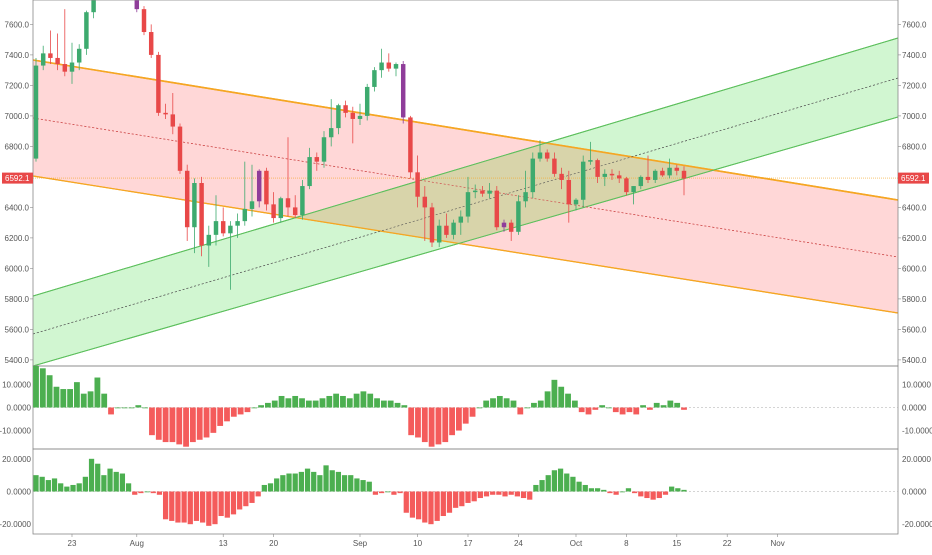 The height and width of the screenshot is (555, 932). What do you see at coordinates (777, 543) in the screenshot?
I see `x-tick-label: Nov` at bounding box center [777, 543].